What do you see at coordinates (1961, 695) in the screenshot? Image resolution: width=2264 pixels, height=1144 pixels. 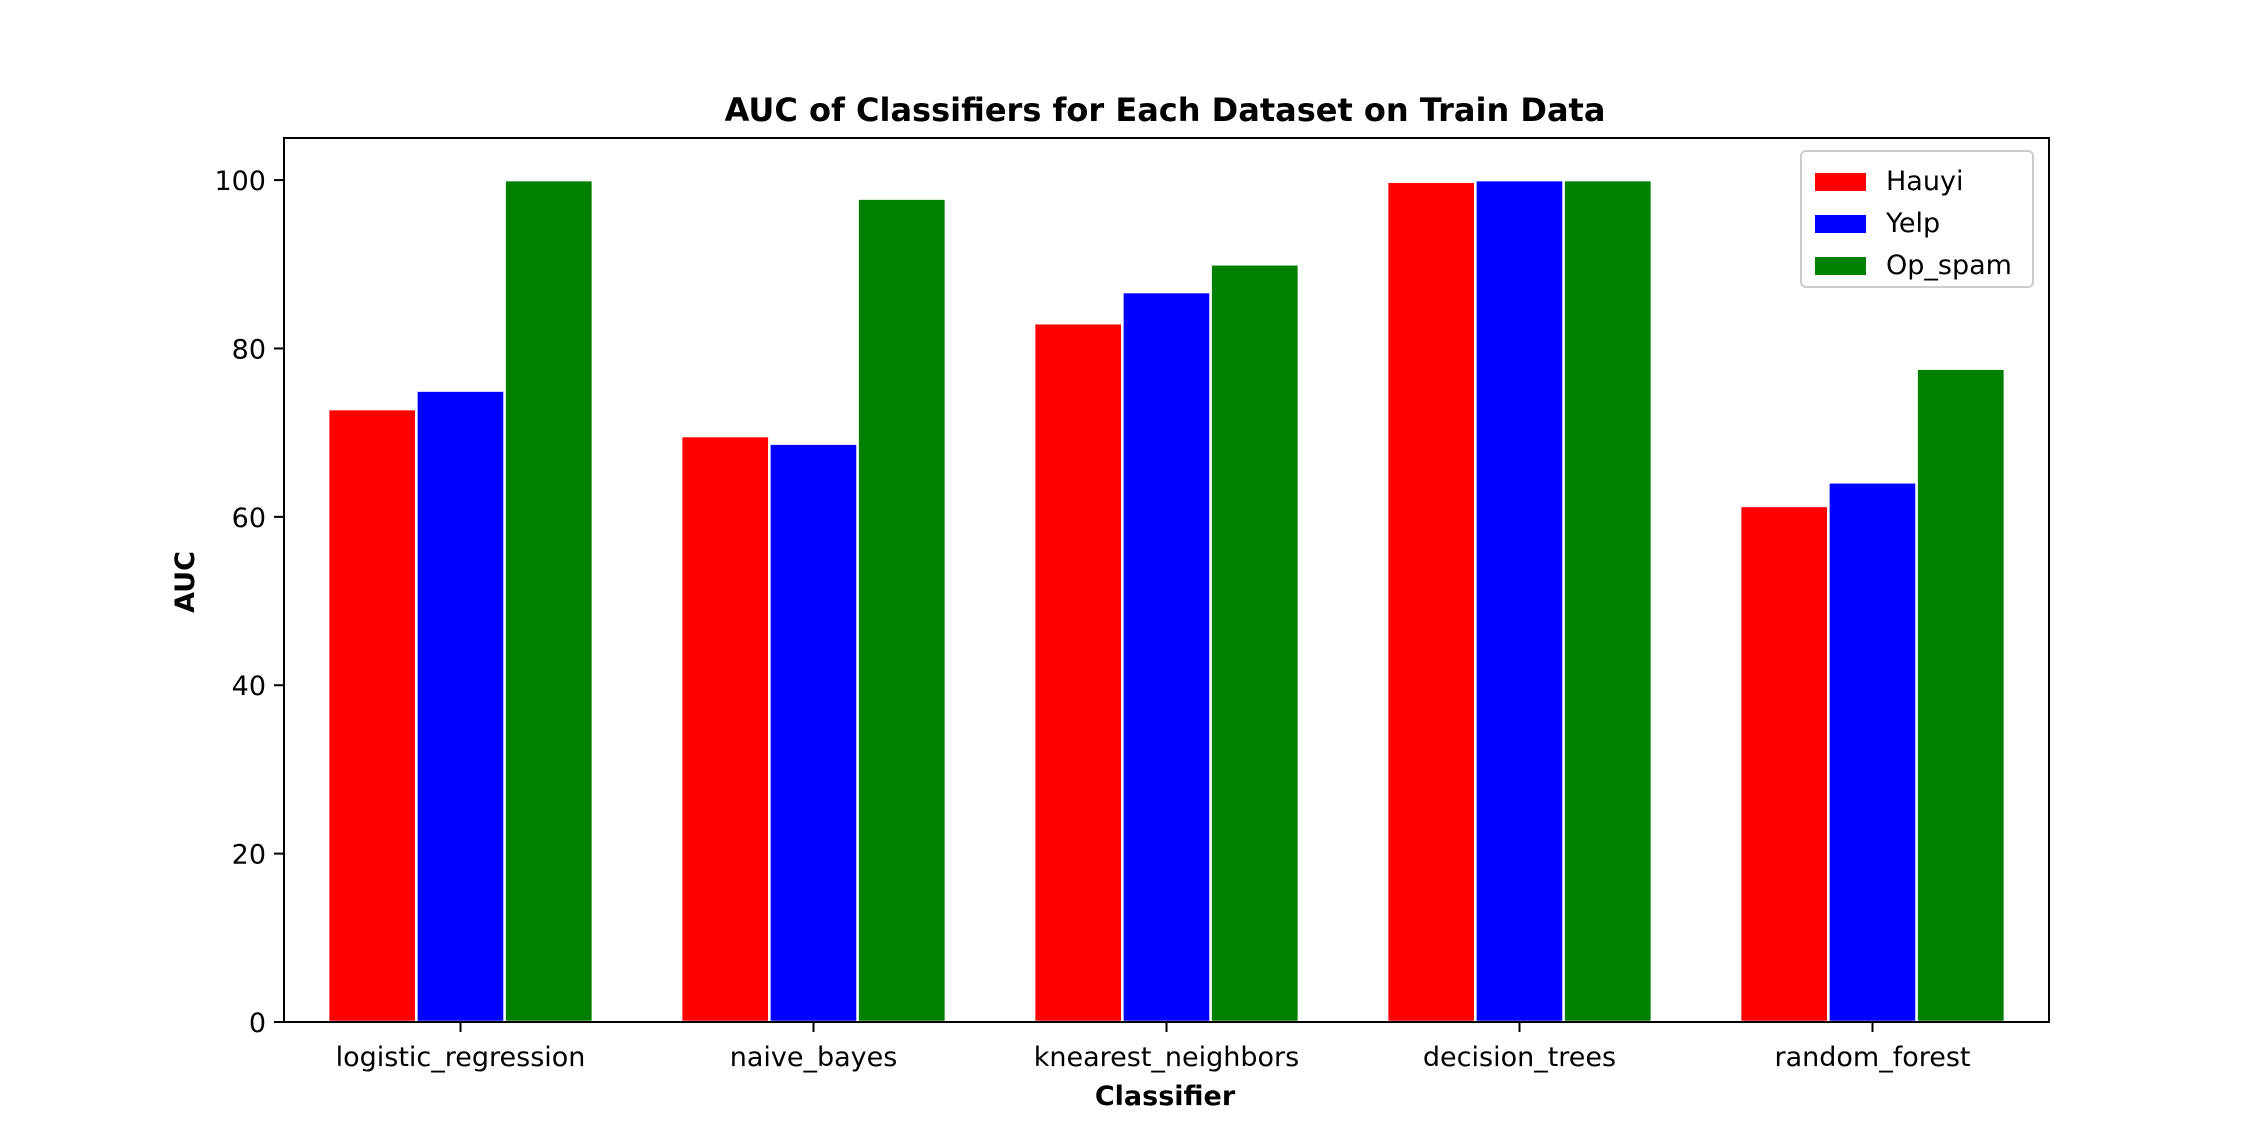 I see `bar-op-spam-random-forest` at bounding box center [1961, 695].